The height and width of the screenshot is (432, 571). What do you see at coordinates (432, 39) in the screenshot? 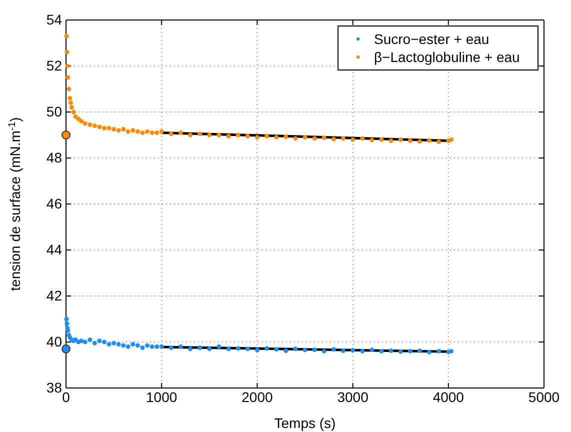
I see `legend-label: Sucro−ester + eau` at bounding box center [432, 39].